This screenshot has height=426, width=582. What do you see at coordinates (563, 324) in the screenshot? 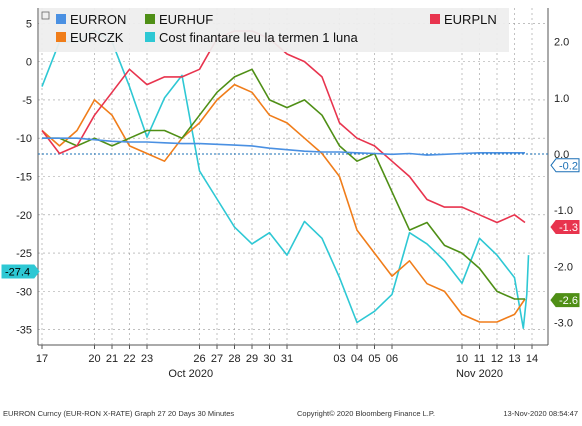
I see `right-tick-label: -3.0` at bounding box center [563, 324].